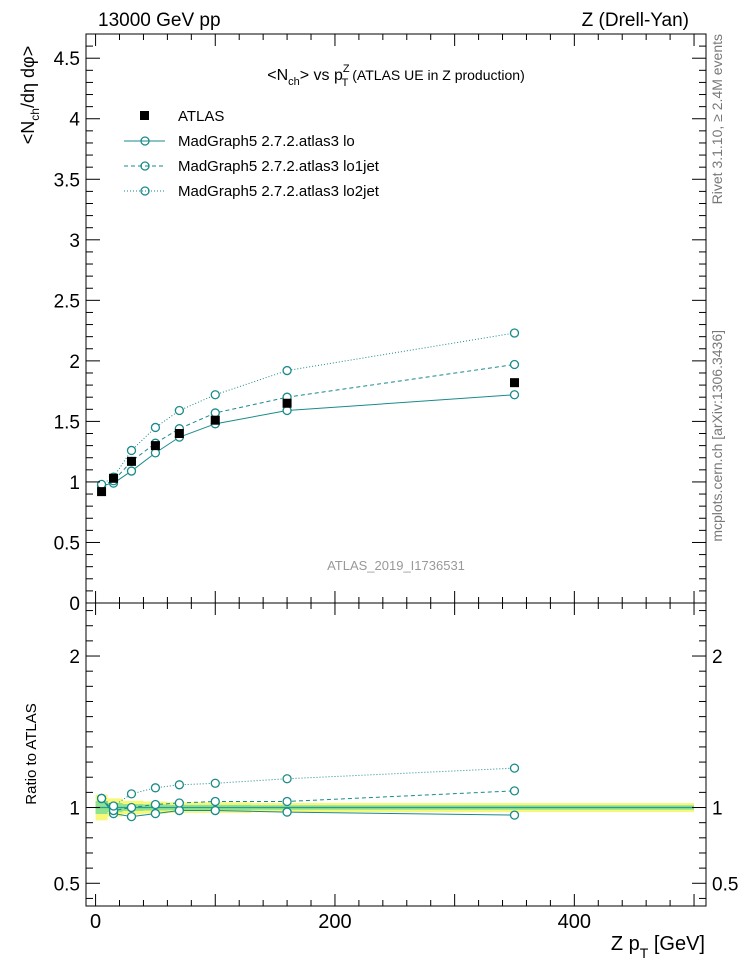 The image size is (746, 972). What do you see at coordinates (74, 241) in the screenshot?
I see `y-tick-label: 3` at bounding box center [74, 241].